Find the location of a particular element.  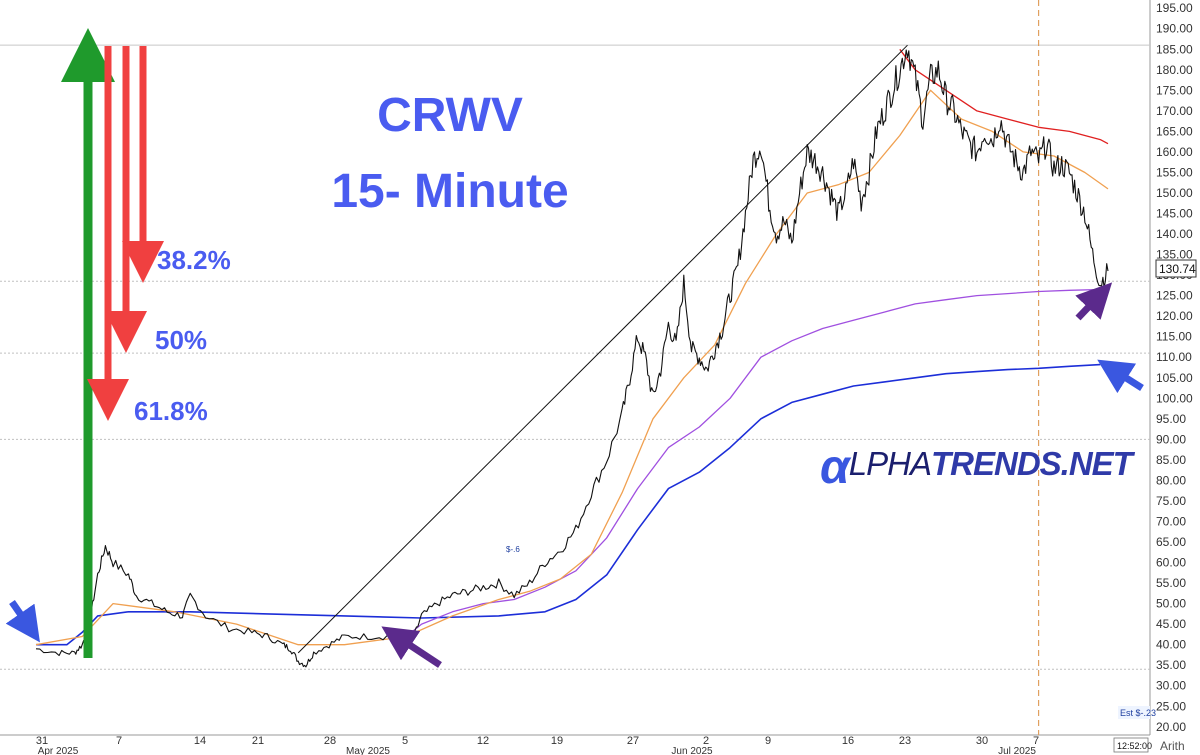

y-tick-label: 35.00 is located at coordinates (1171, 665).